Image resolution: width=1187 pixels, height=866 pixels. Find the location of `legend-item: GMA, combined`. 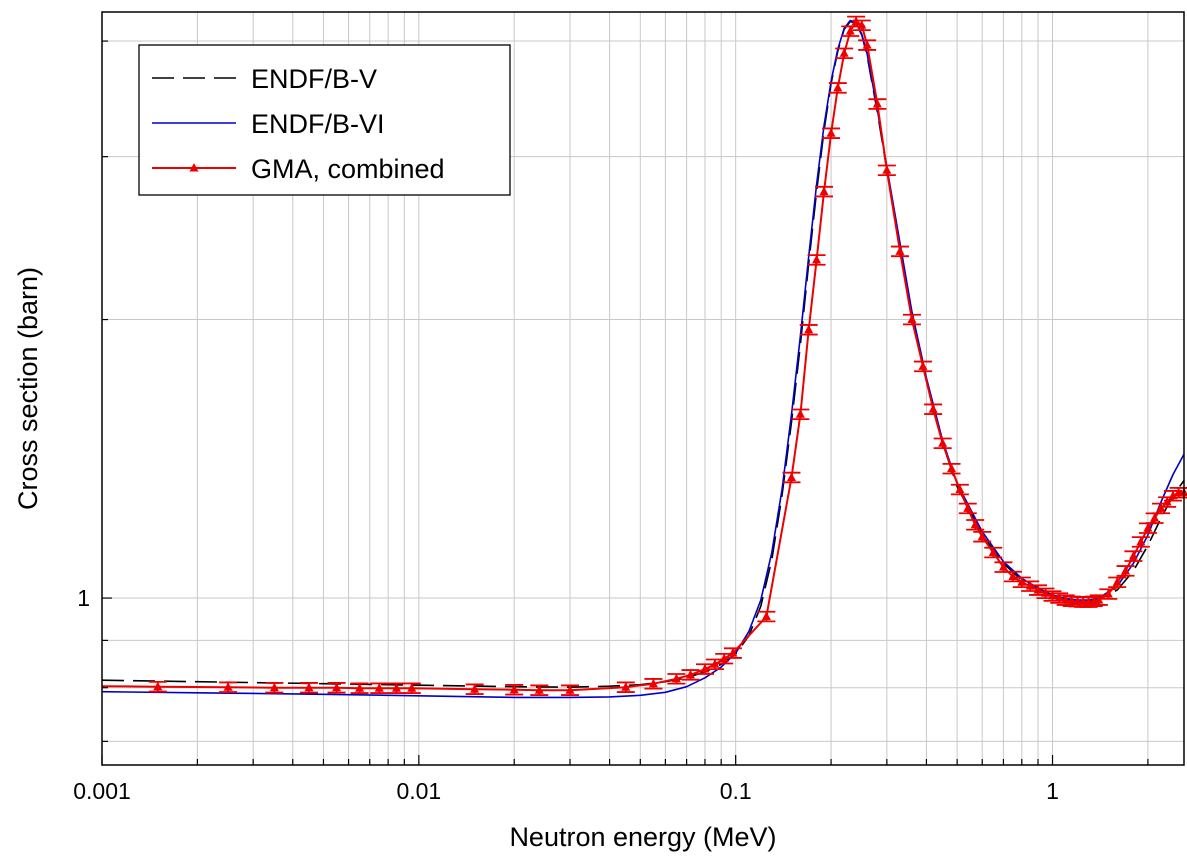

legend-item: GMA, combined is located at coordinates (298, 169).